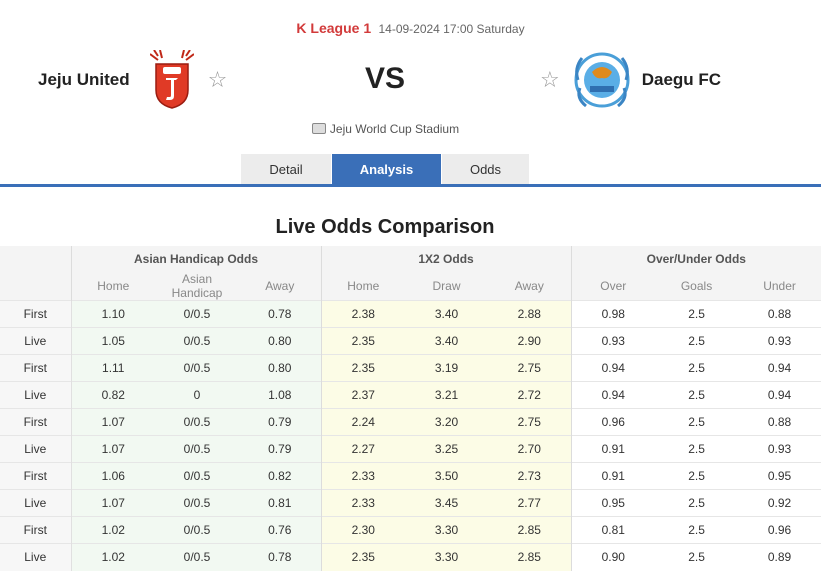  What do you see at coordinates (363, 314) in the screenshot?
I see `x2-home-cell: 2.38` at bounding box center [363, 314].